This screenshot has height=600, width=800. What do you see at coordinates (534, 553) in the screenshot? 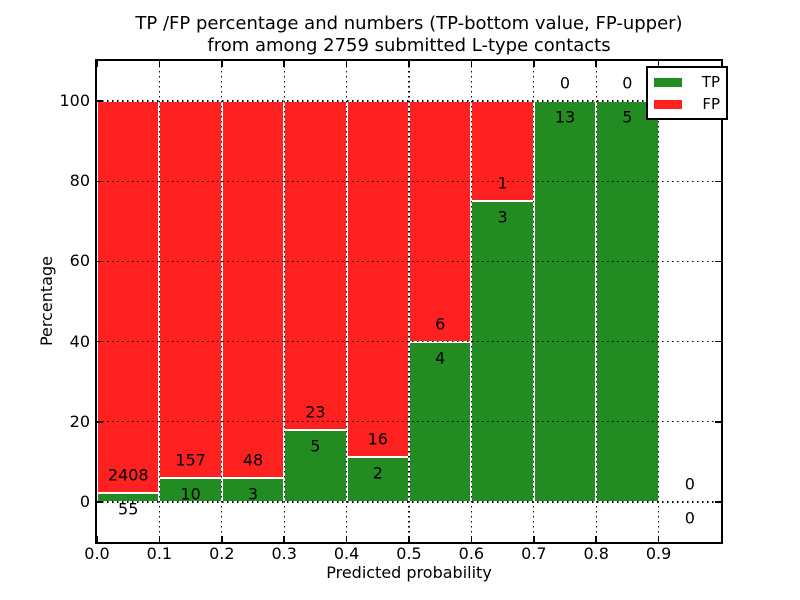
I see `x-tick-label: 0.7` at bounding box center [534, 553].